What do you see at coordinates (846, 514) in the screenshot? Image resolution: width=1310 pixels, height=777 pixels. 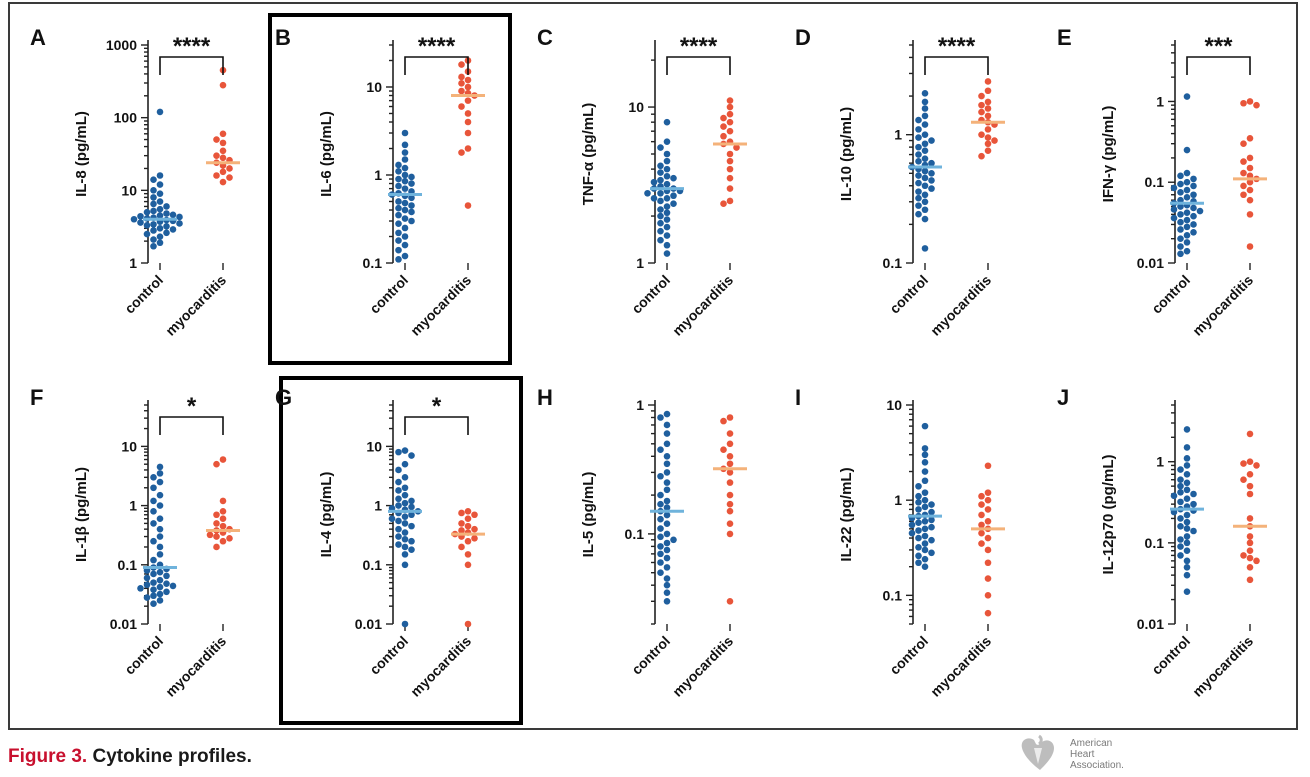 I see `y-axis-label: IL-22 (pg/mL)` at bounding box center [846, 514].